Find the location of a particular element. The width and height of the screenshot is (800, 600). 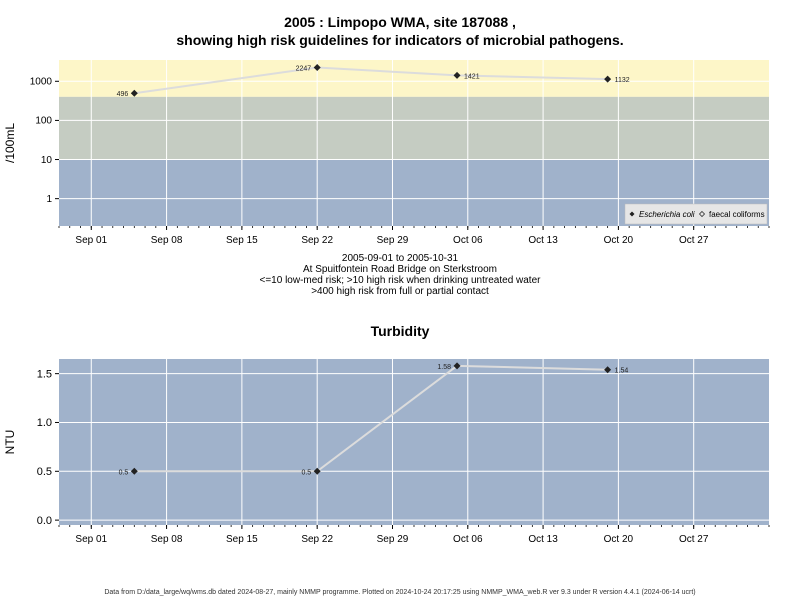

legend: Escherichia coli faecal coliforms is located at coordinates (696, 214).